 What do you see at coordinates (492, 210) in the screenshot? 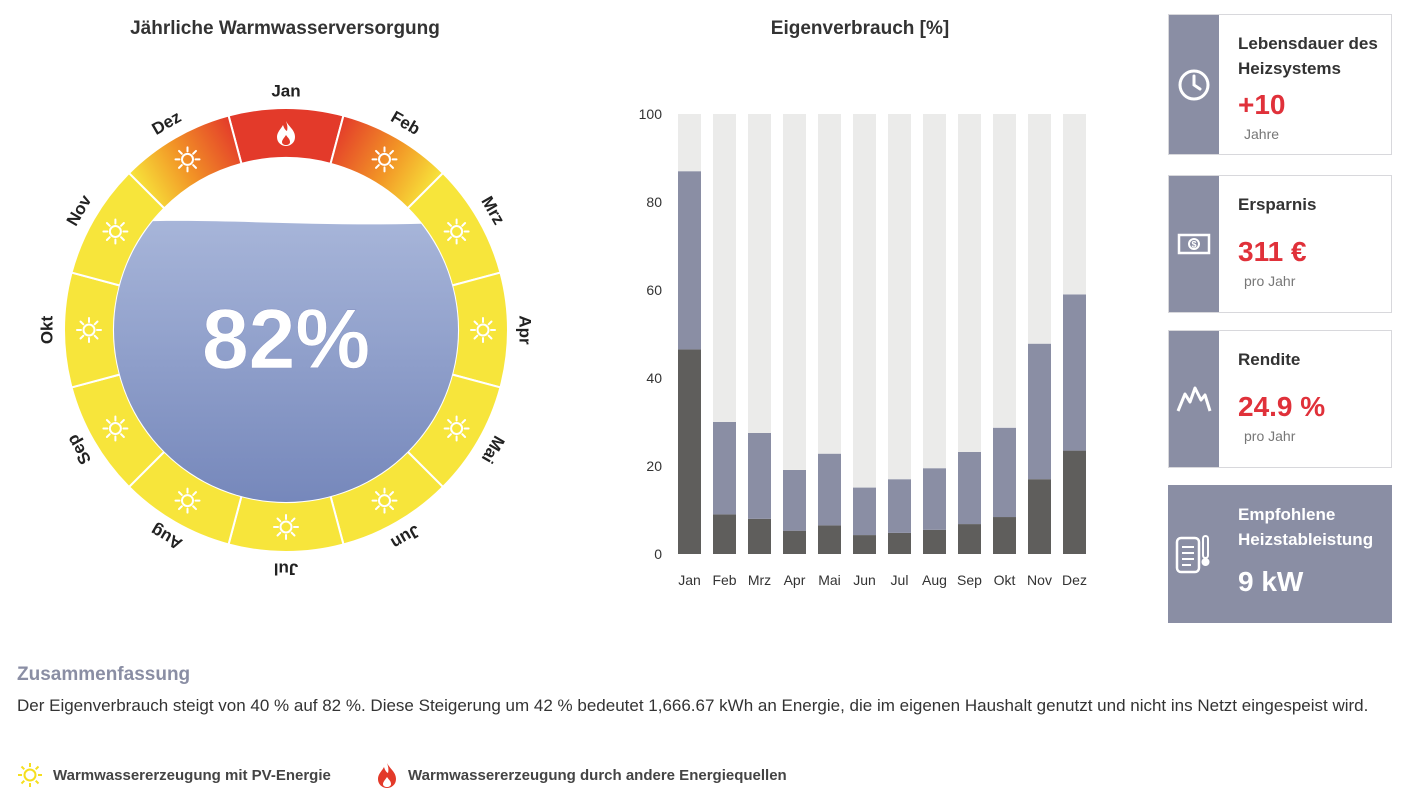
I see `ring-month-label-mrz: Mrz` at bounding box center [492, 210].